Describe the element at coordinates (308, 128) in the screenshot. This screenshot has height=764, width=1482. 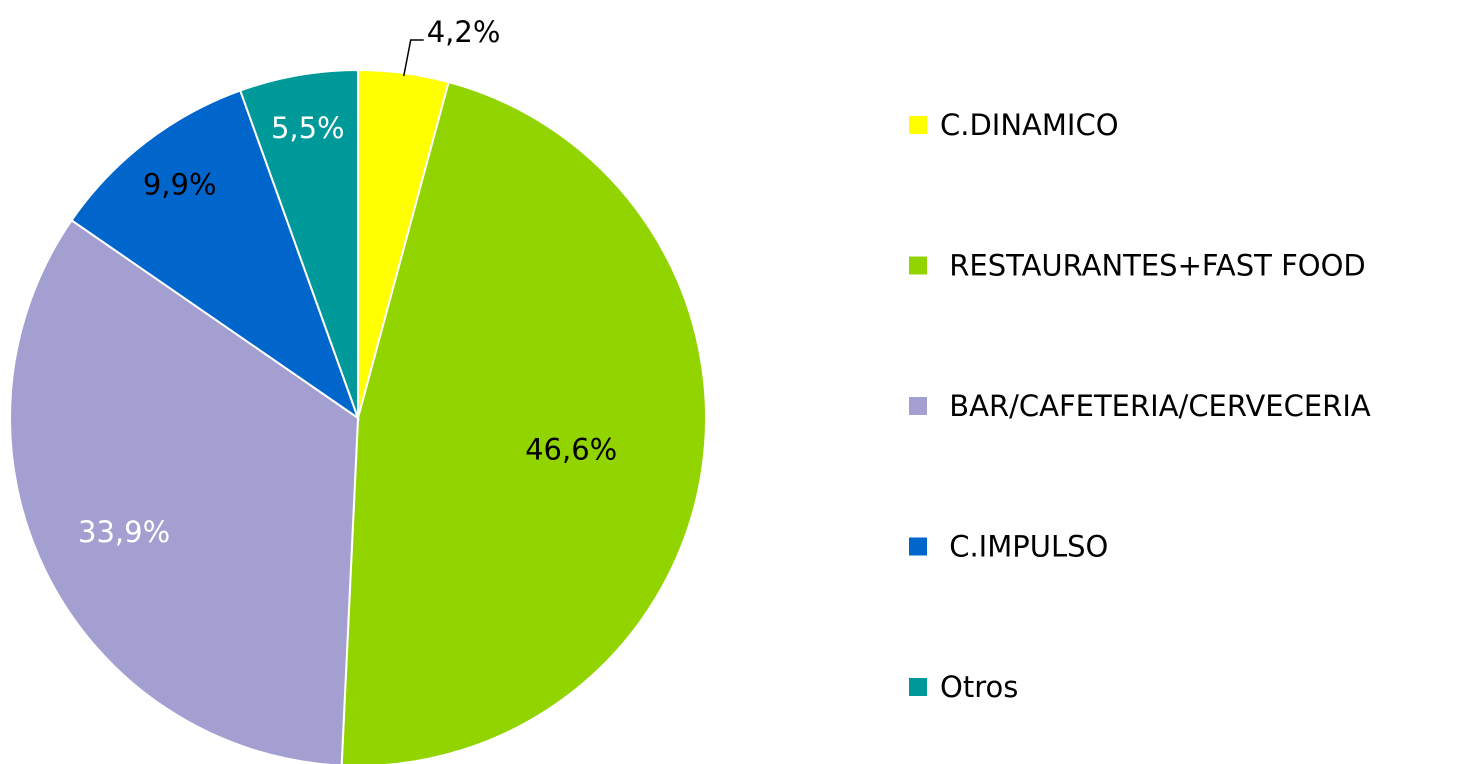
I see `data-label: 5,5%` at that location.